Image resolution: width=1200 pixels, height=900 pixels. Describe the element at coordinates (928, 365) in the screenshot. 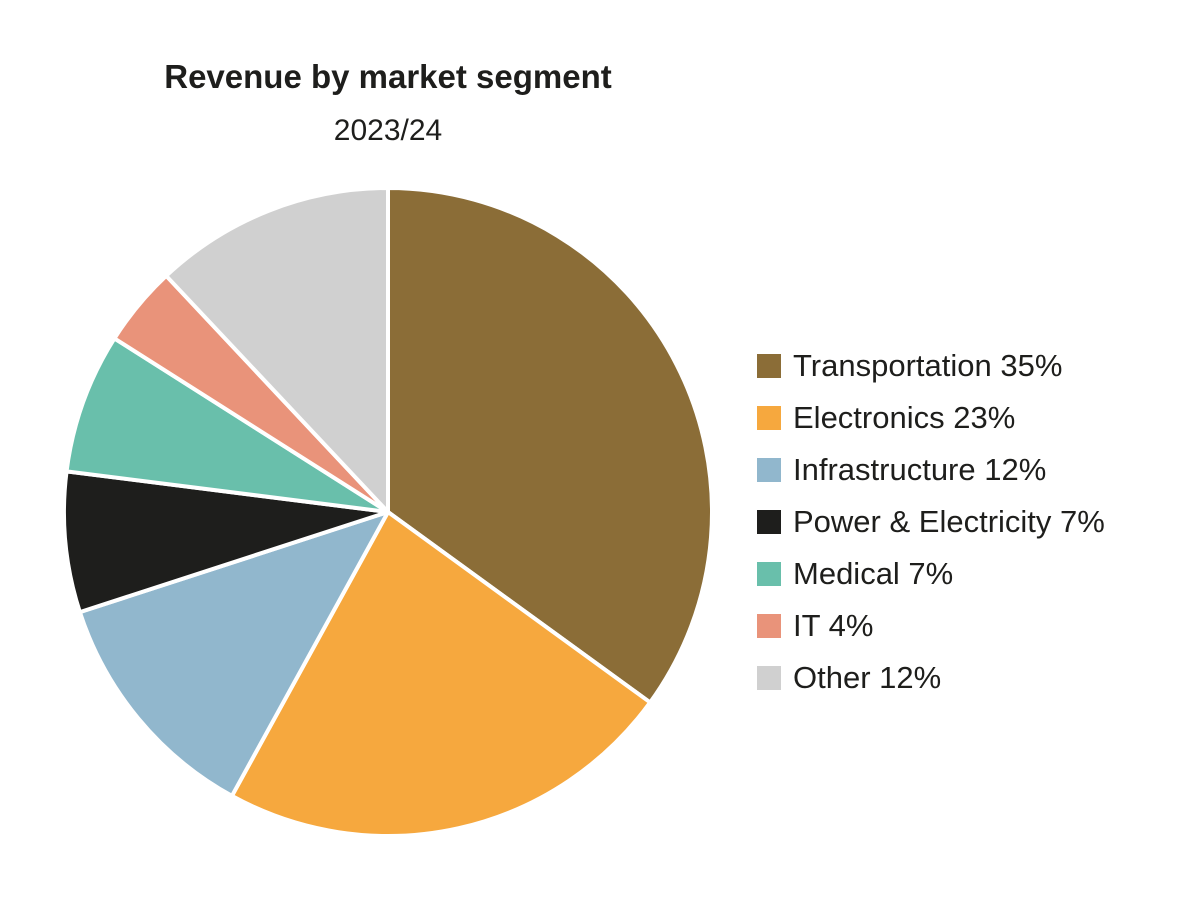

I see `legend-label: Transportation 35%` at that location.